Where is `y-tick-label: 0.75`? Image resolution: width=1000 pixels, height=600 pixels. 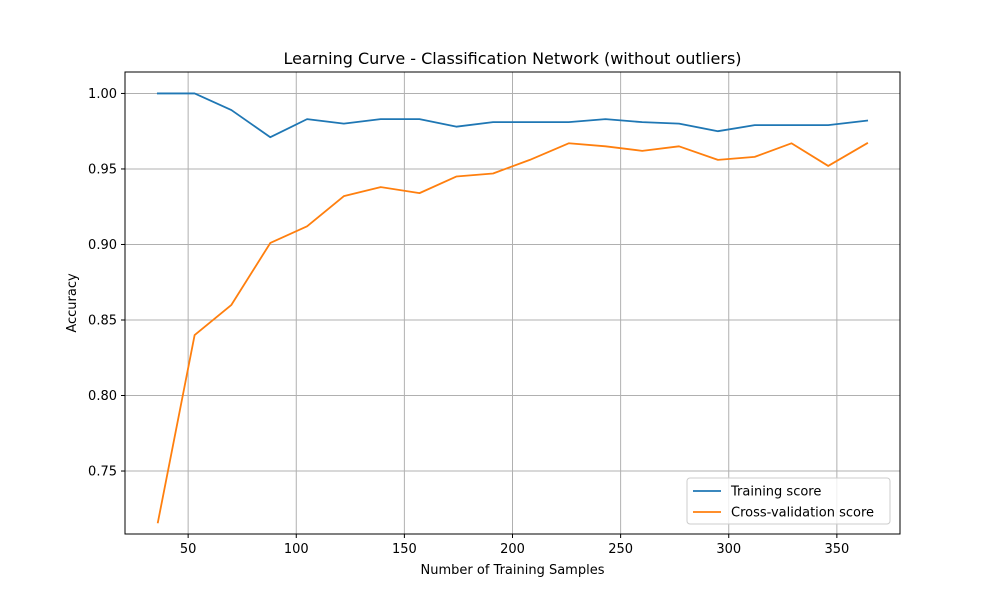 y-tick-label: 0.75 is located at coordinates (102, 472).